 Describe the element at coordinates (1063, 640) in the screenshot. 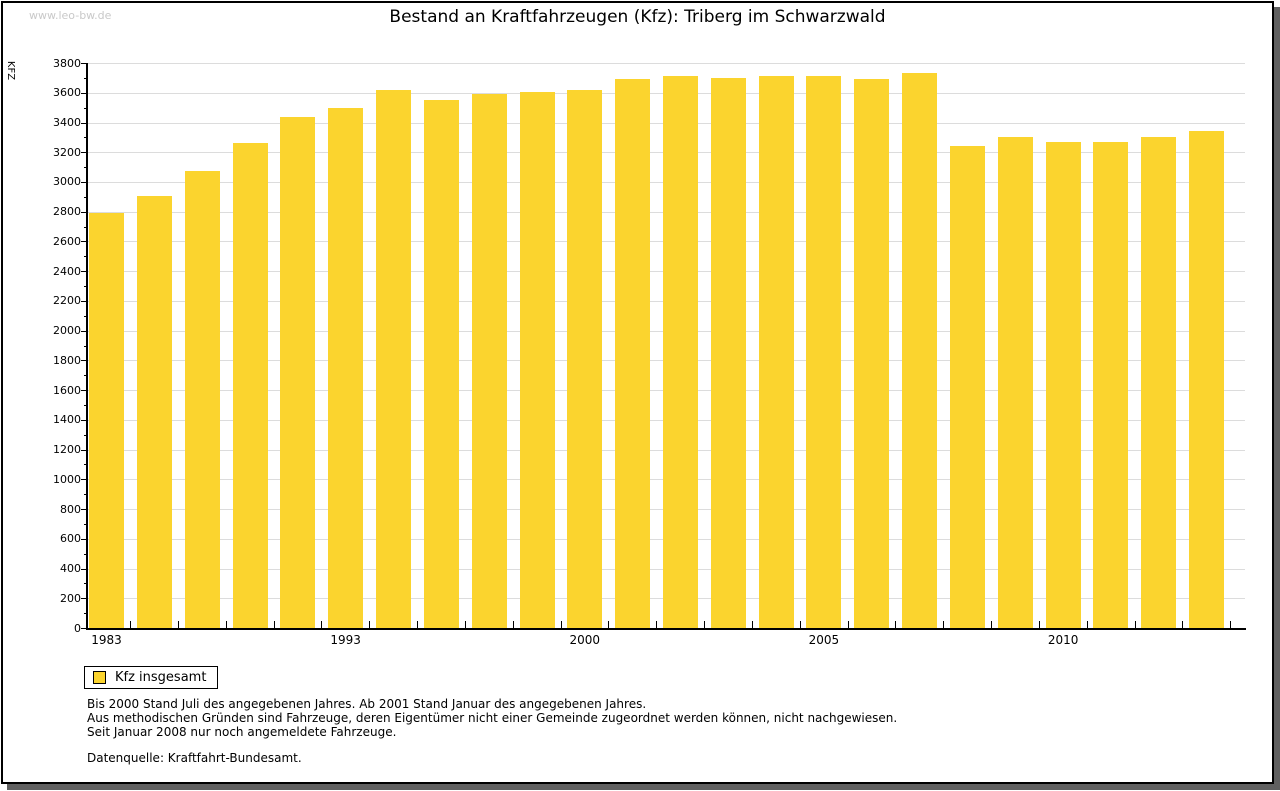

I see `x-tick-label: 2010` at that location.